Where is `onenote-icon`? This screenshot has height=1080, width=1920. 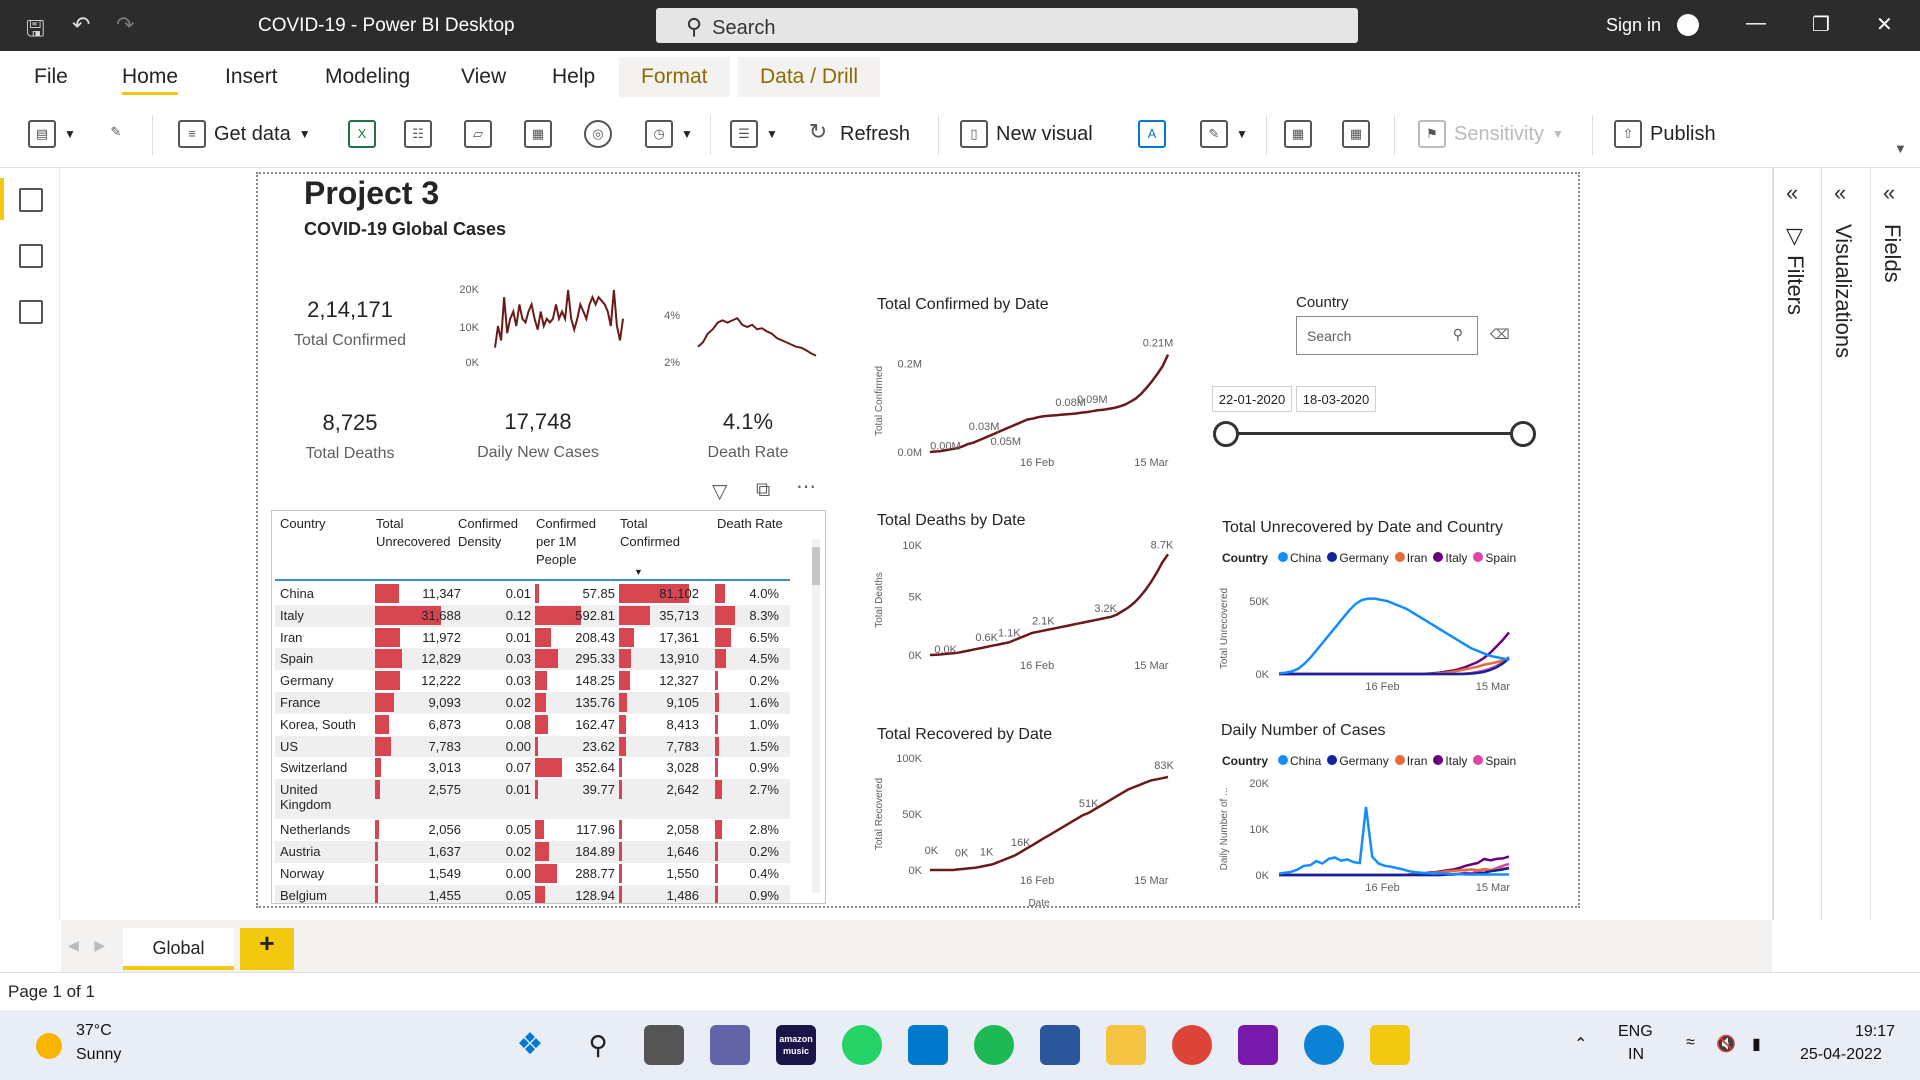 onenote-icon is located at coordinates (1258, 1045).